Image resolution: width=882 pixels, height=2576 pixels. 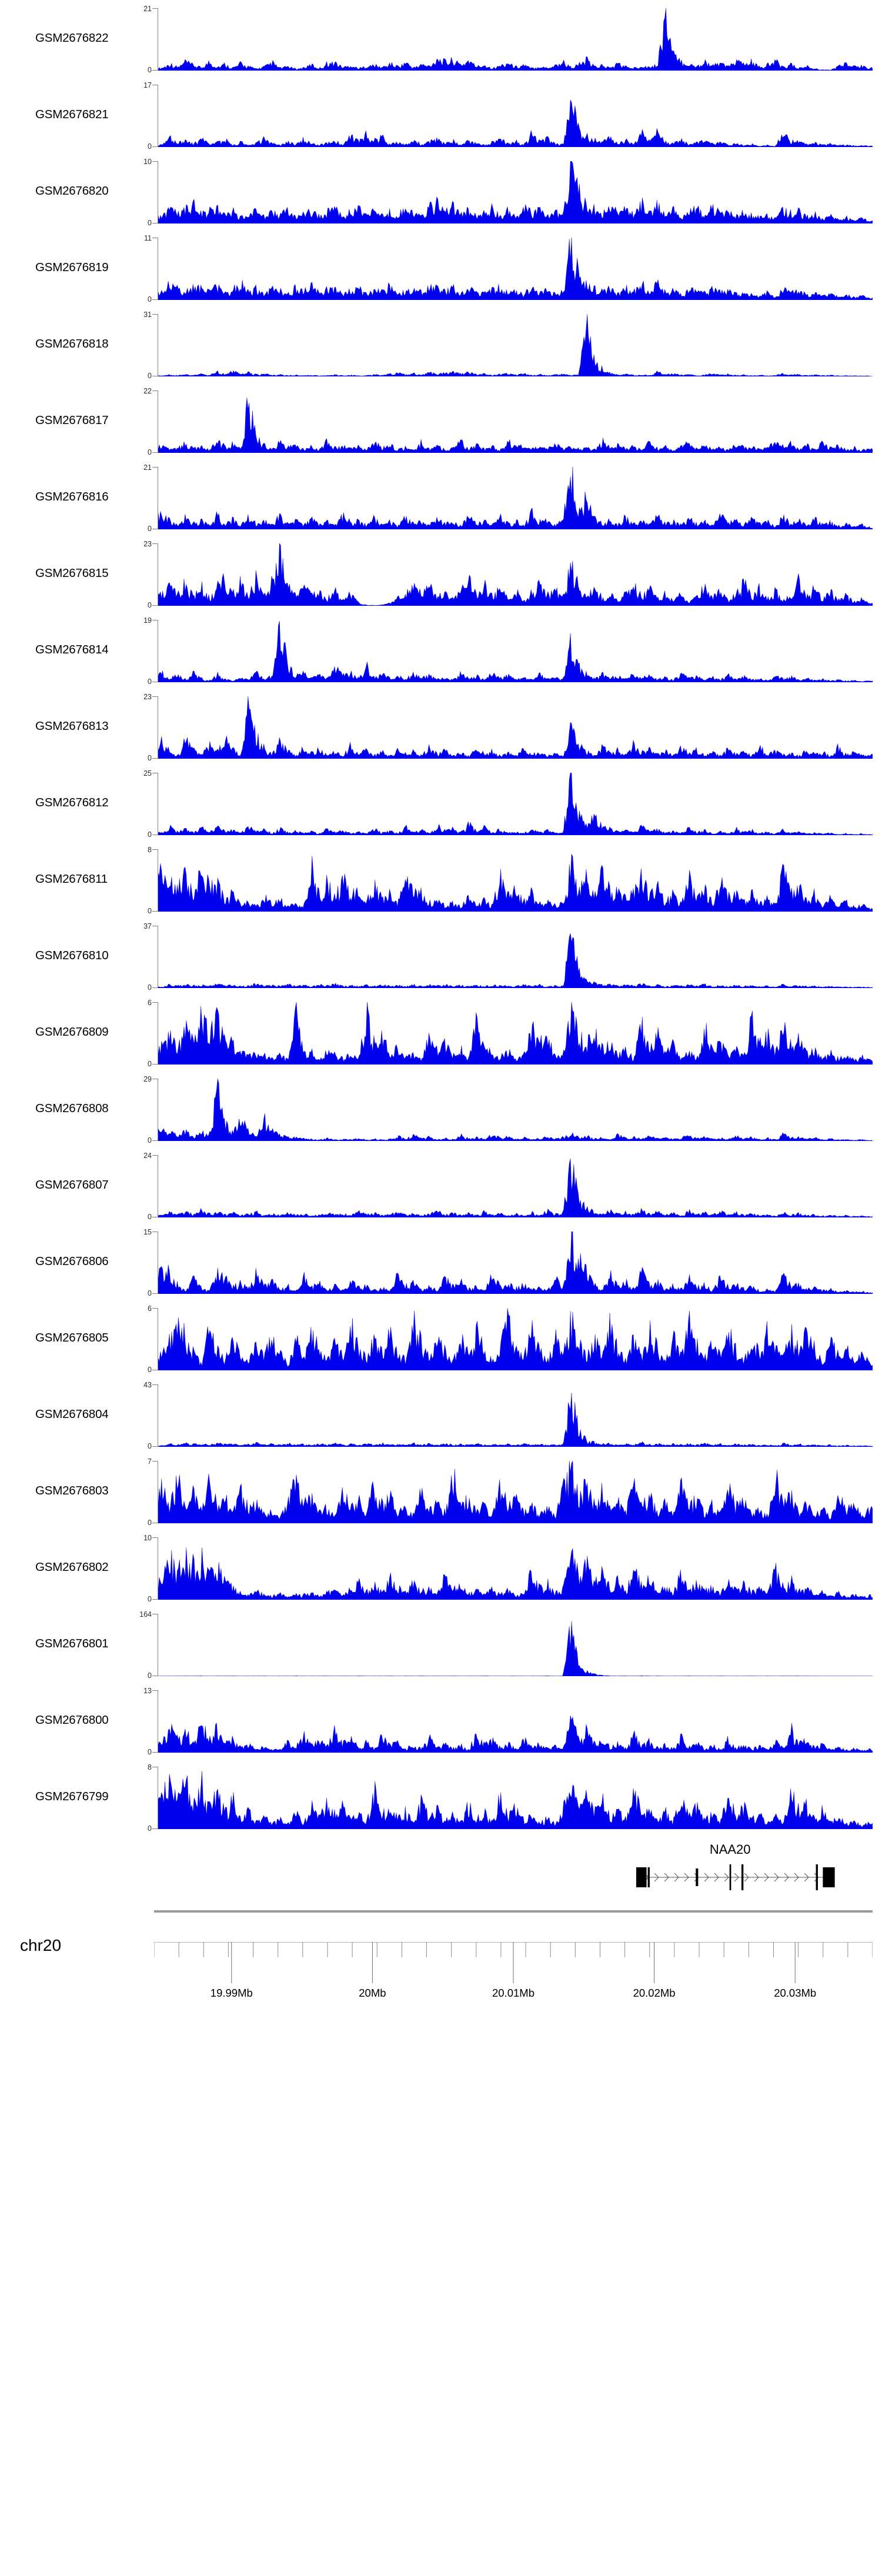 I want to click on y-axis-max-label: 13, so click(x=147, y=1691).